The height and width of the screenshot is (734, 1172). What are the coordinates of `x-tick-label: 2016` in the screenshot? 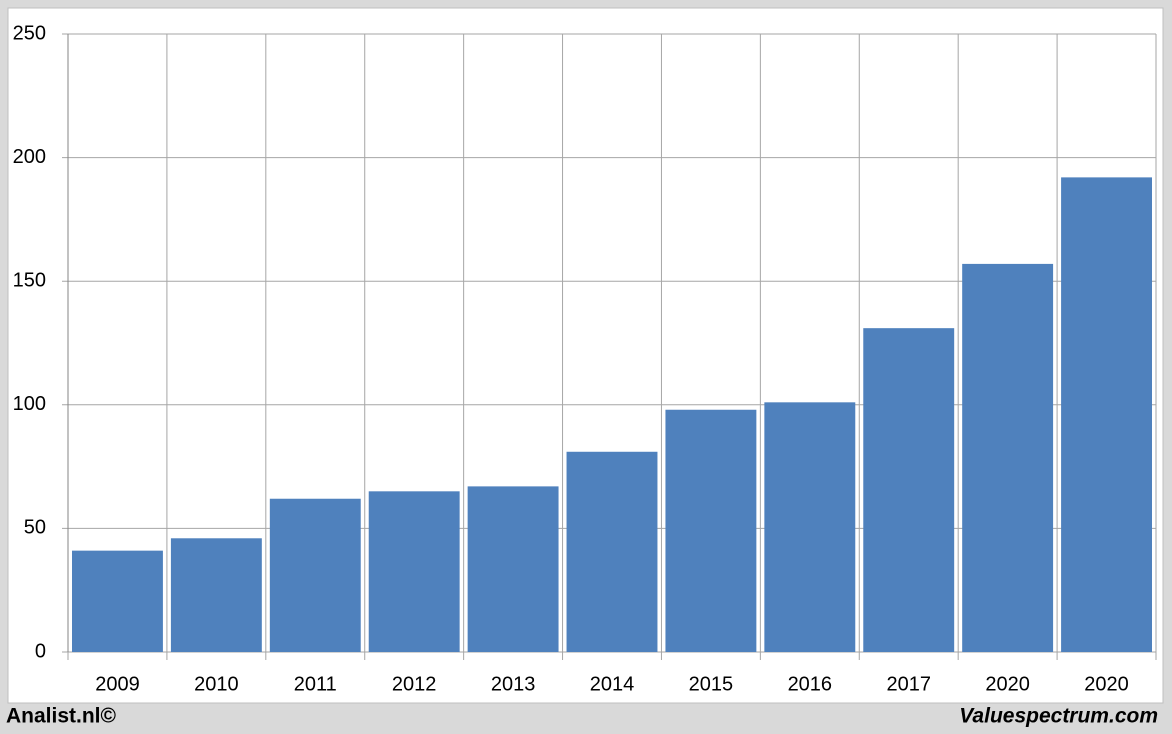 It's located at (810, 684).